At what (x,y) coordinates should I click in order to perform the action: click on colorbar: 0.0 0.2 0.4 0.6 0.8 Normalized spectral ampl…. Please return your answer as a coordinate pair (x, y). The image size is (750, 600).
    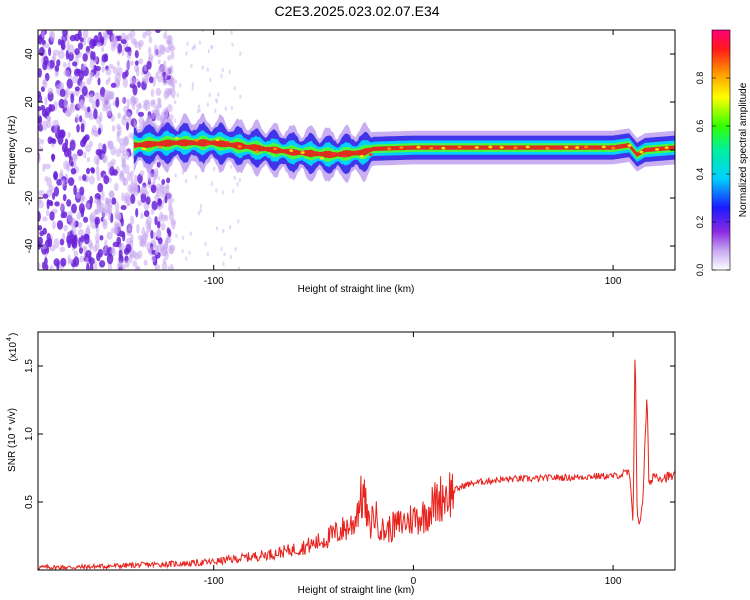
    Looking at the image, I should click on (722, 152).